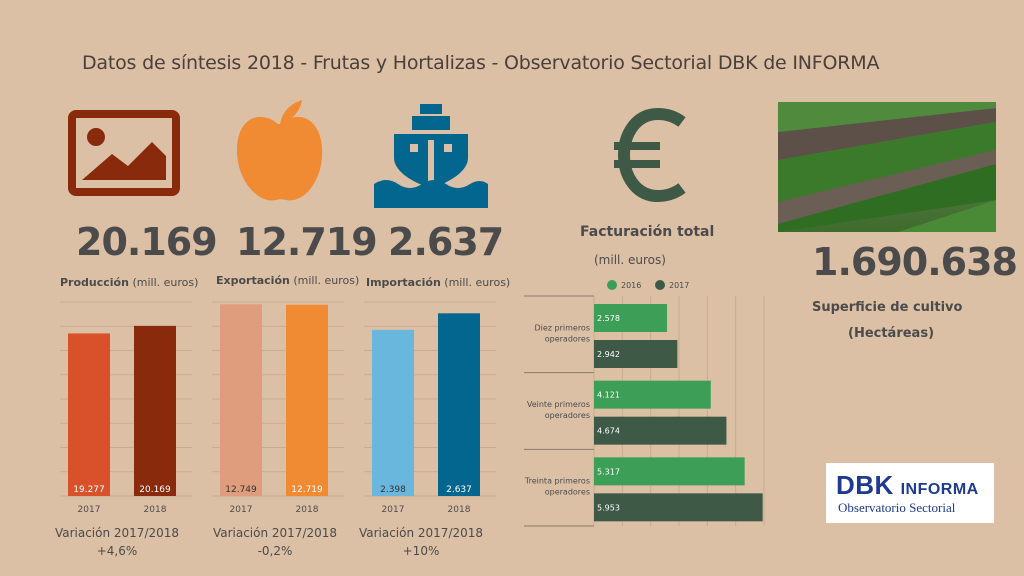 This screenshot has width=1024, height=576. I want to click on legend-marker-2017, so click(660, 285).